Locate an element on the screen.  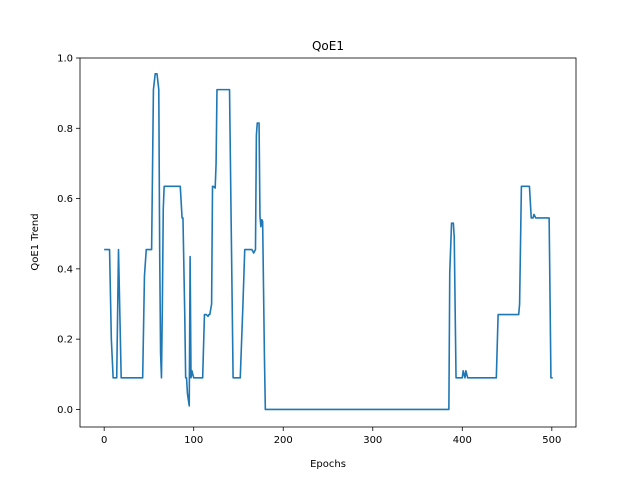
x-tick-label: 200 is located at coordinates (283, 440).